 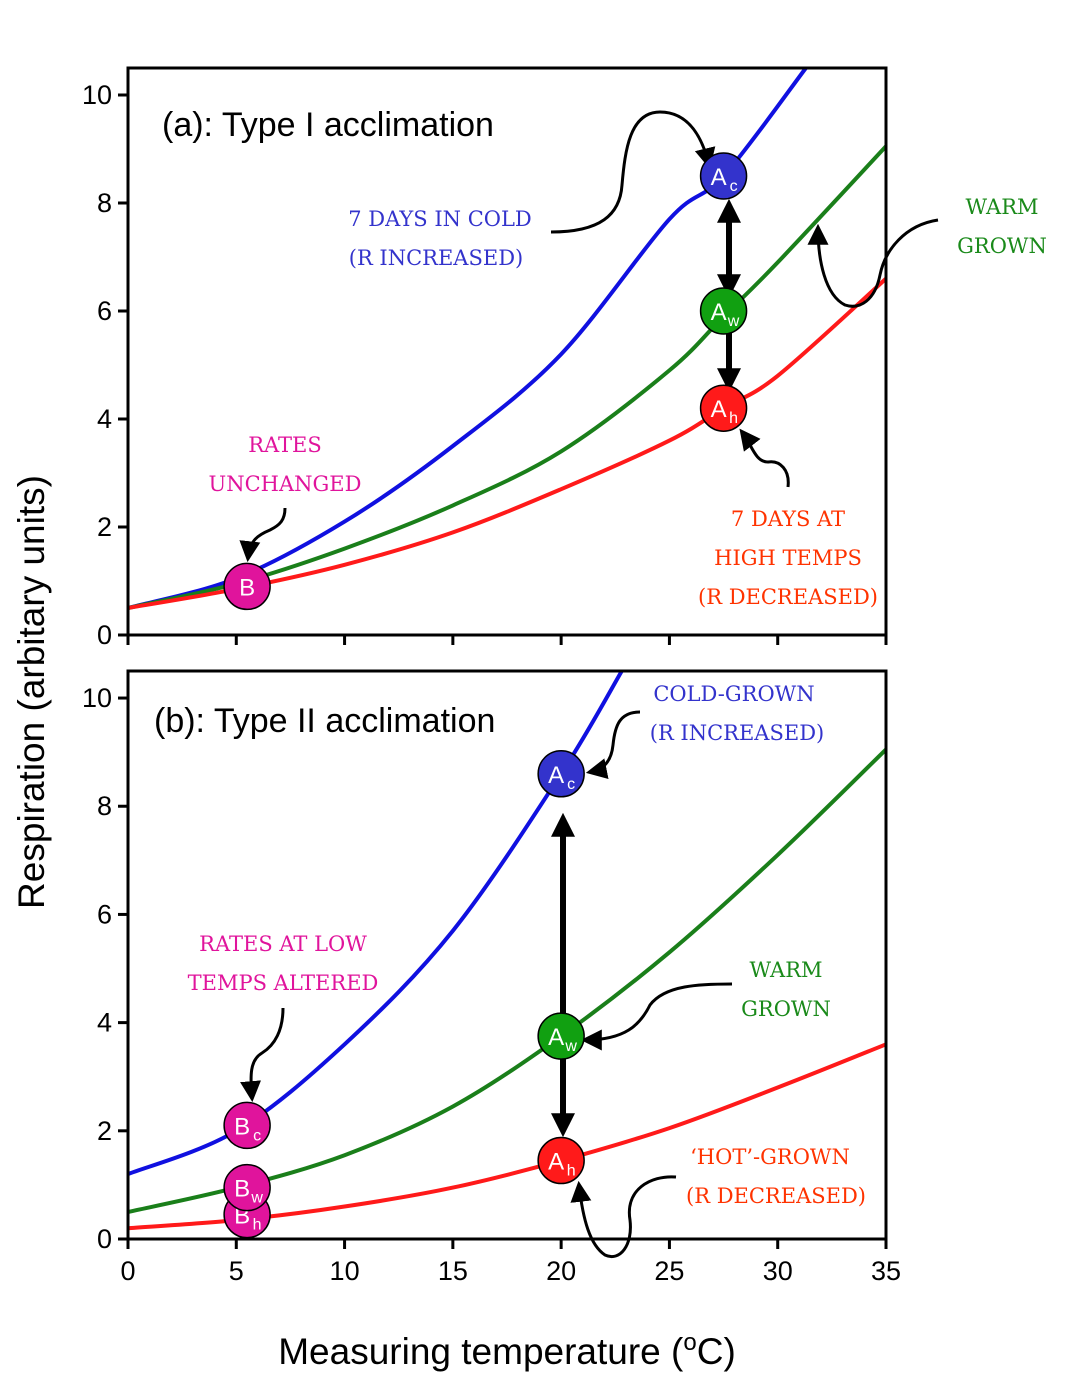 What do you see at coordinates (770, 1157) in the screenshot?
I see `annotation-line: ‘HOT’-GROWN` at bounding box center [770, 1157].